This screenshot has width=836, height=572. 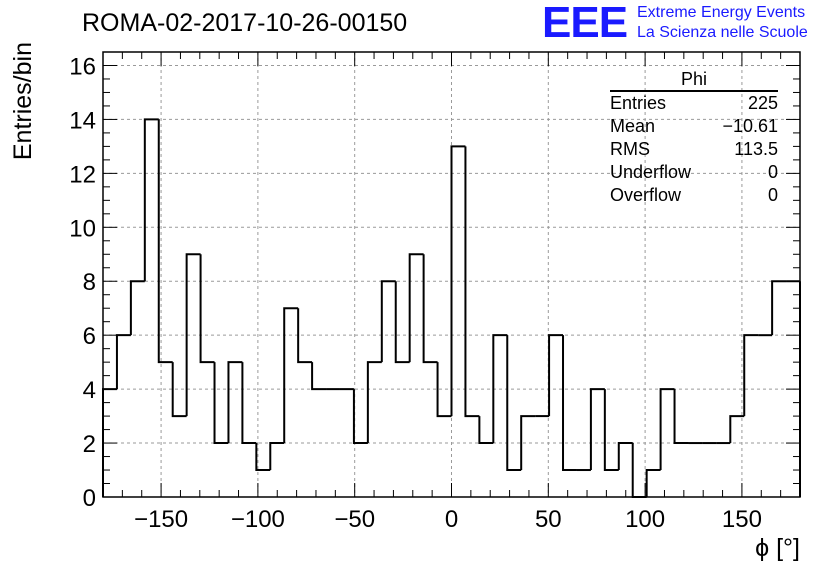 I want to click on stats-label: Mean, so click(x=633, y=126).